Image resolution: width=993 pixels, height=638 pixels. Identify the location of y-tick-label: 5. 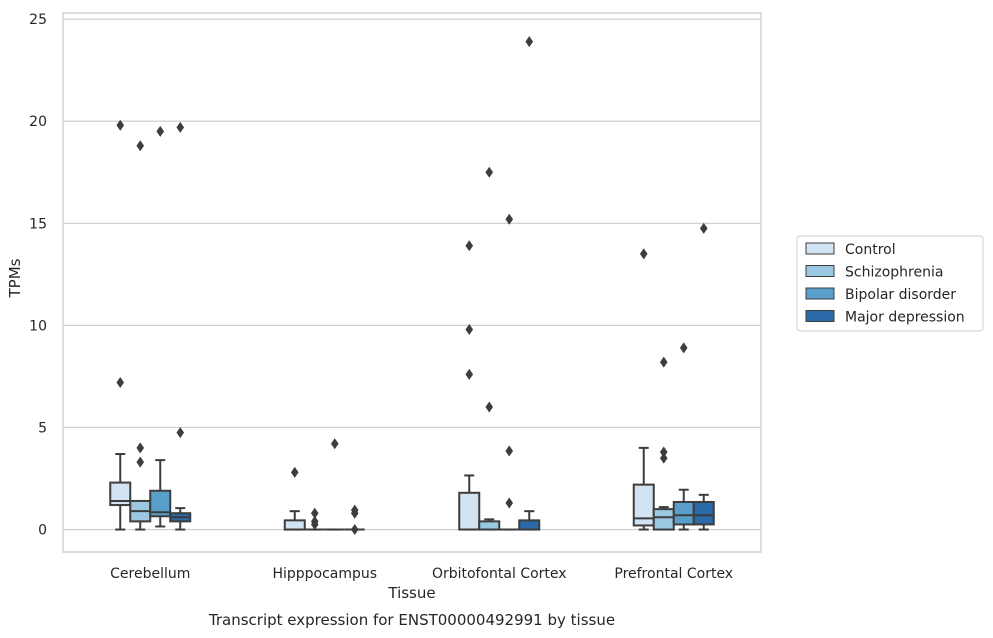
(42, 428).